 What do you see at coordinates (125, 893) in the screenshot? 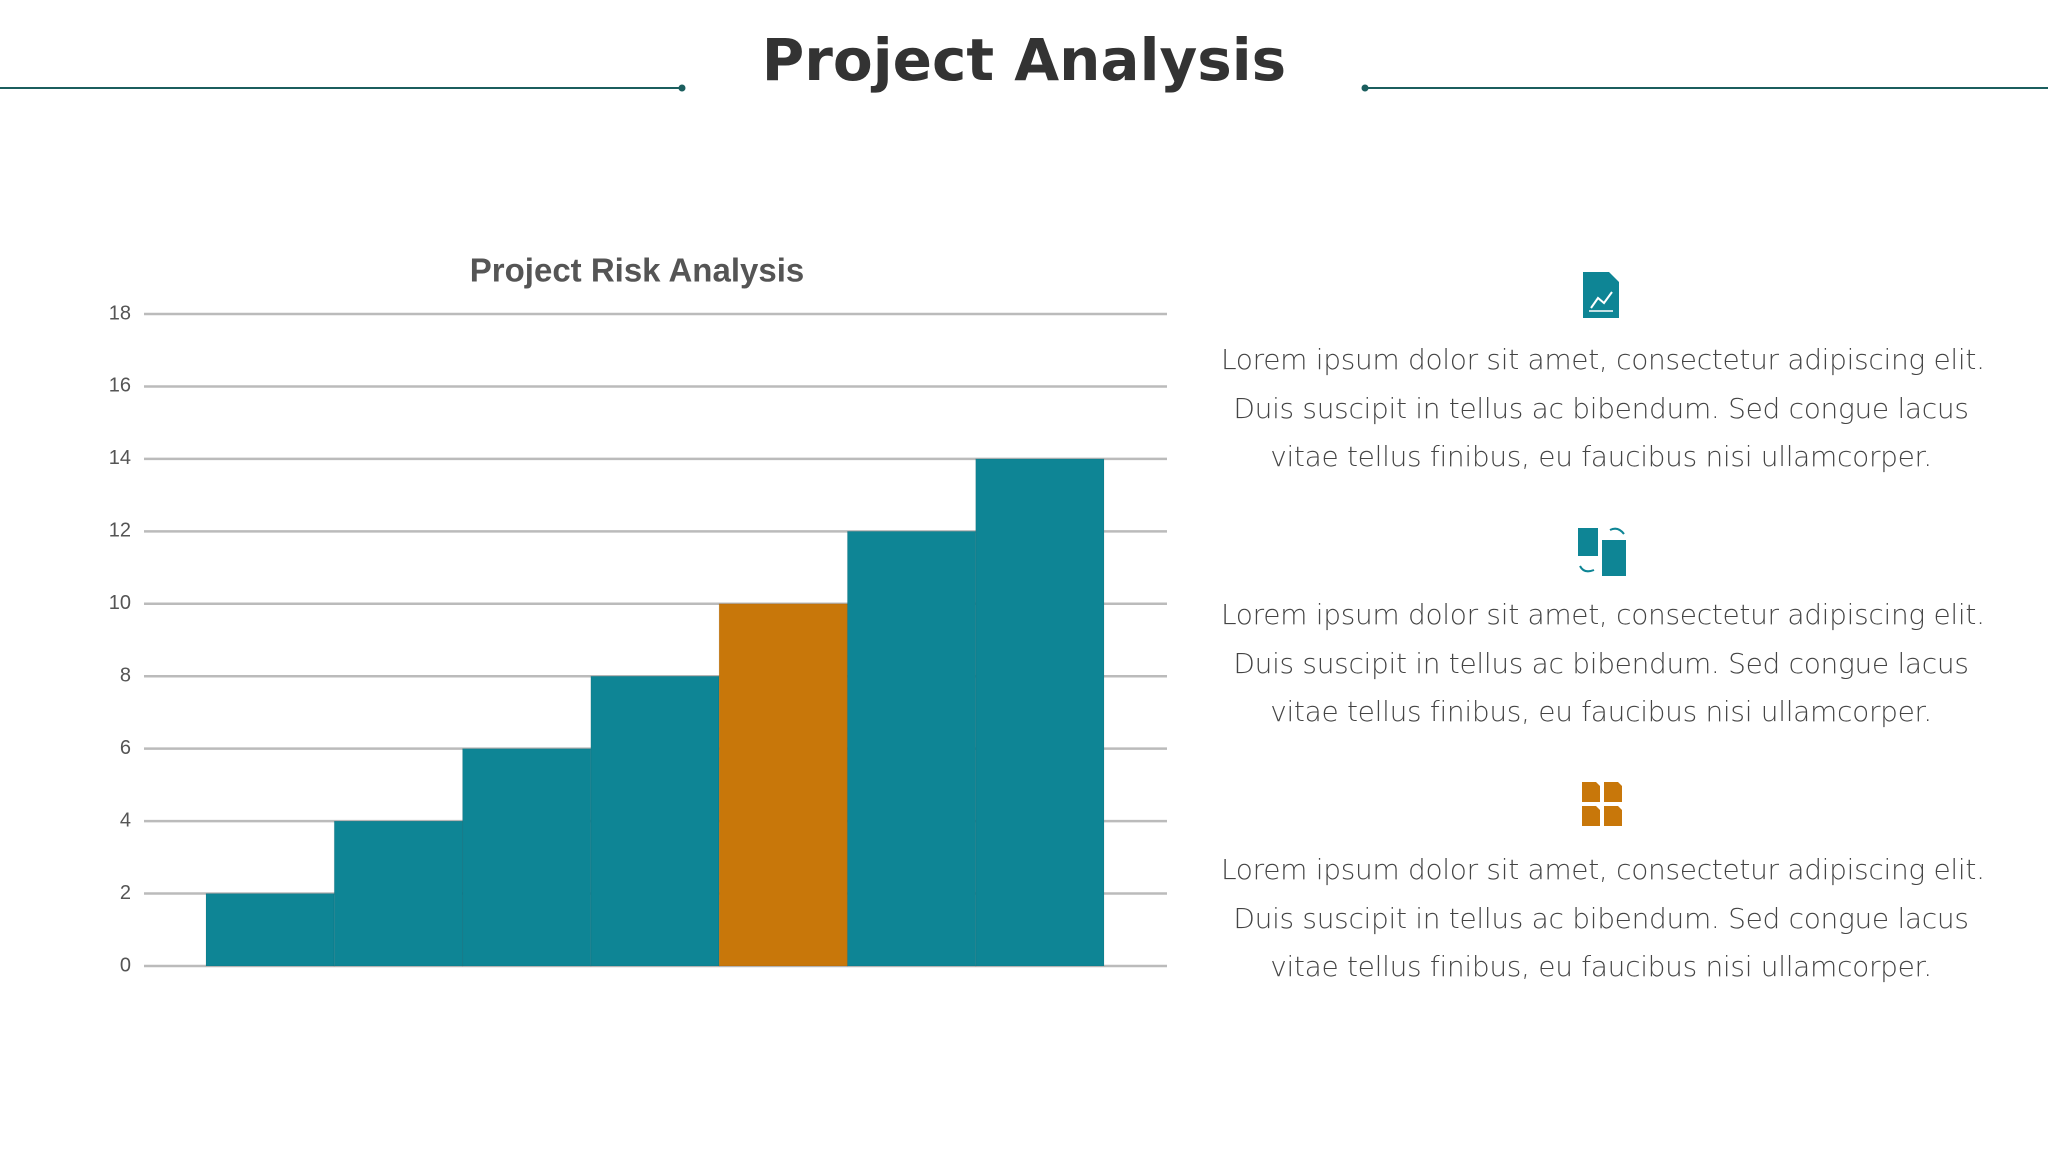
I see `y-tick-label: 2` at bounding box center [125, 893].